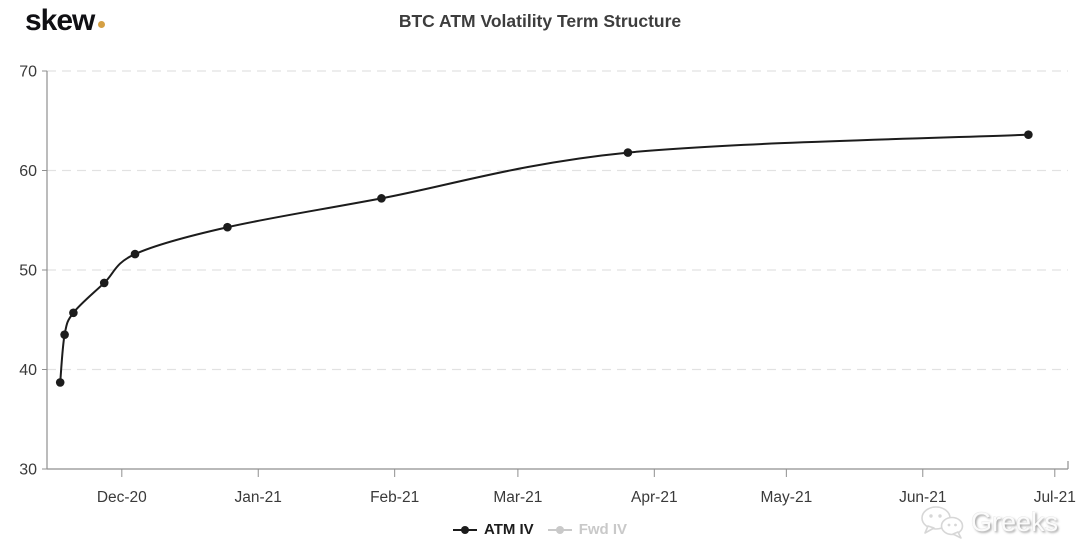 Image resolution: width=1080 pixels, height=543 pixels. What do you see at coordinates (122, 497) in the screenshot?
I see `x-axis-label-Dec-20: Dec-20` at bounding box center [122, 497].